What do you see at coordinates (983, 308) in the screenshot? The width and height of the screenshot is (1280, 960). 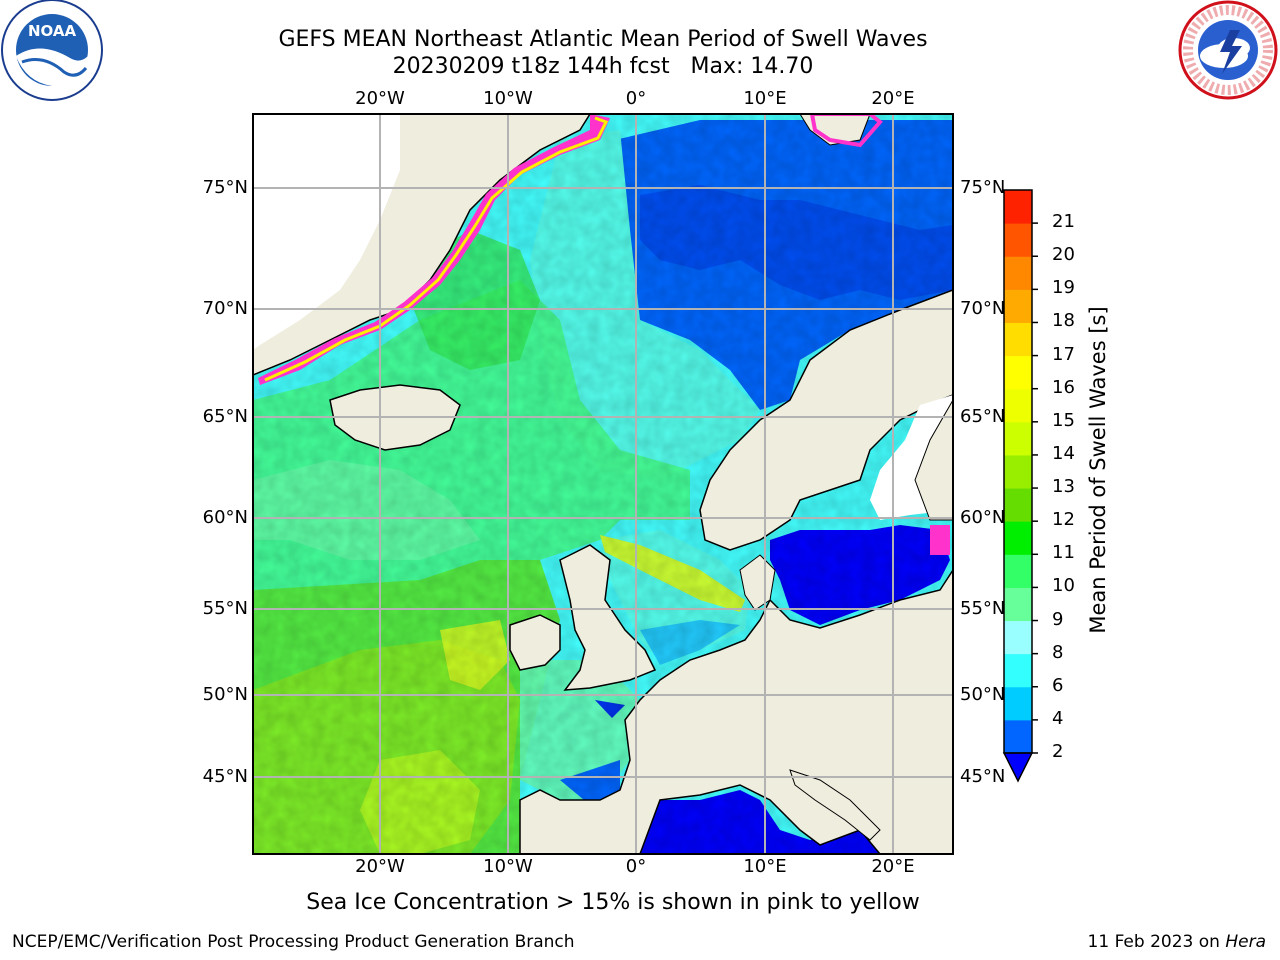 I see `lat-label-right: 70°N` at bounding box center [983, 308].